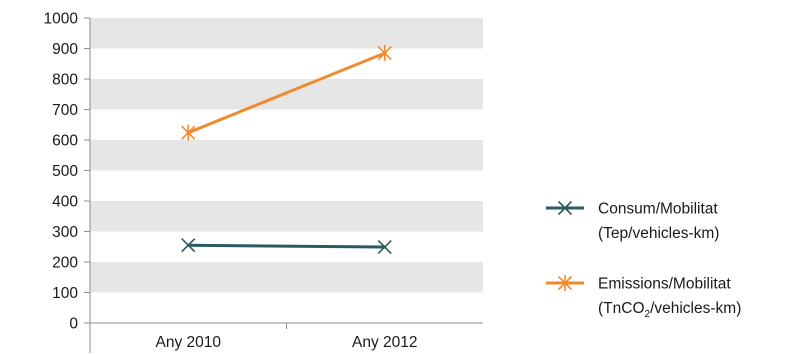  I want to click on y-axis-ticks: 0 100 200 300 400 500 600 700 800 900 1000, so click(67, 172).